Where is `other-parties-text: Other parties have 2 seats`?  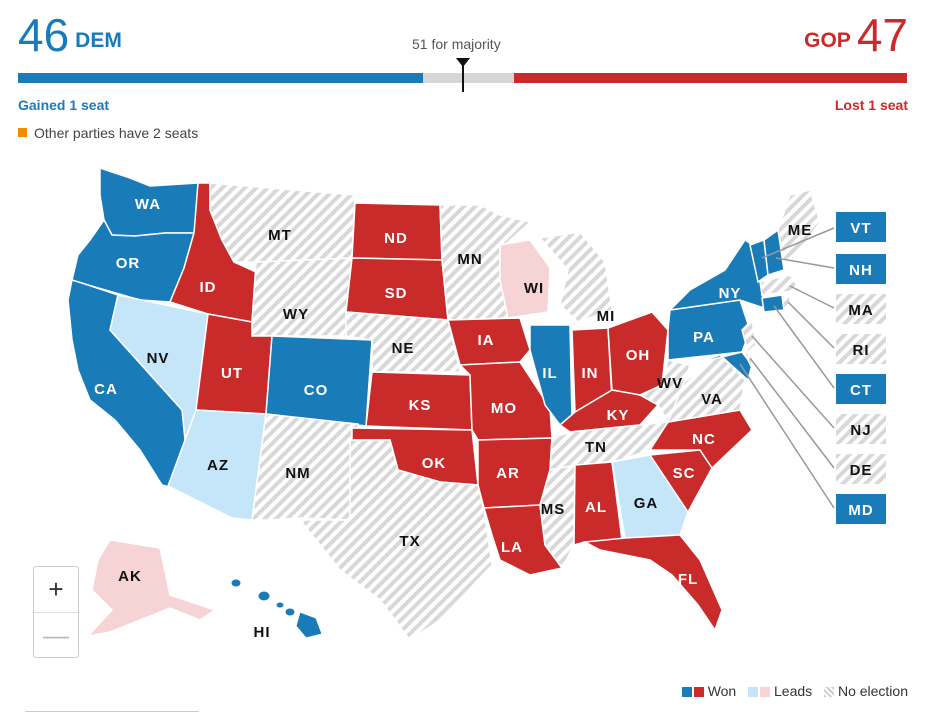
other-parties-text: Other parties have 2 seats is located at coordinates (116, 133).